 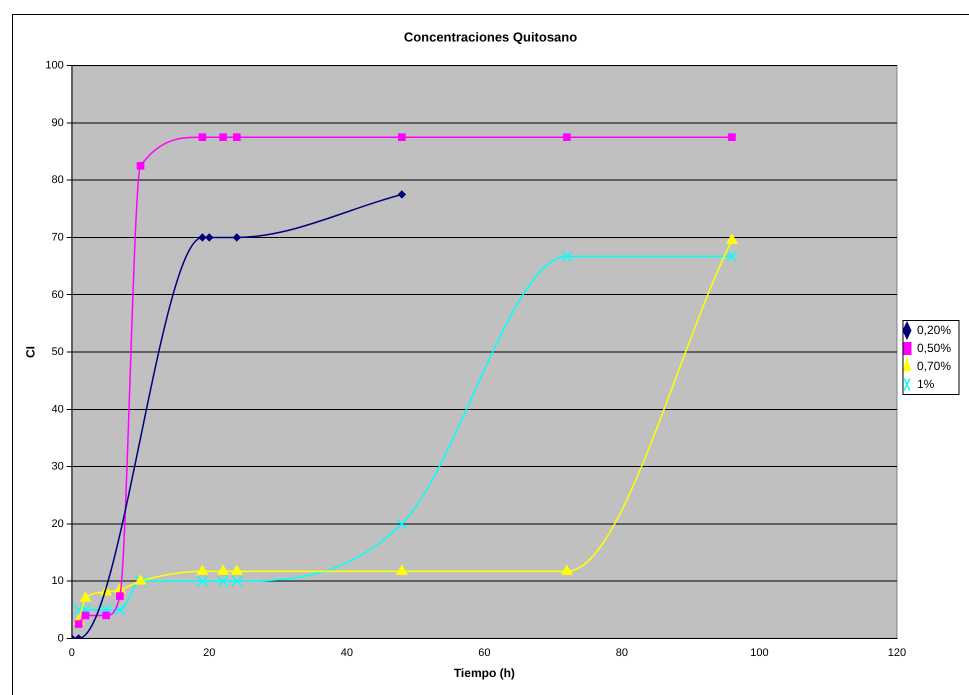 What do you see at coordinates (58, 466) in the screenshot?
I see `y-tick-label: 30` at bounding box center [58, 466].